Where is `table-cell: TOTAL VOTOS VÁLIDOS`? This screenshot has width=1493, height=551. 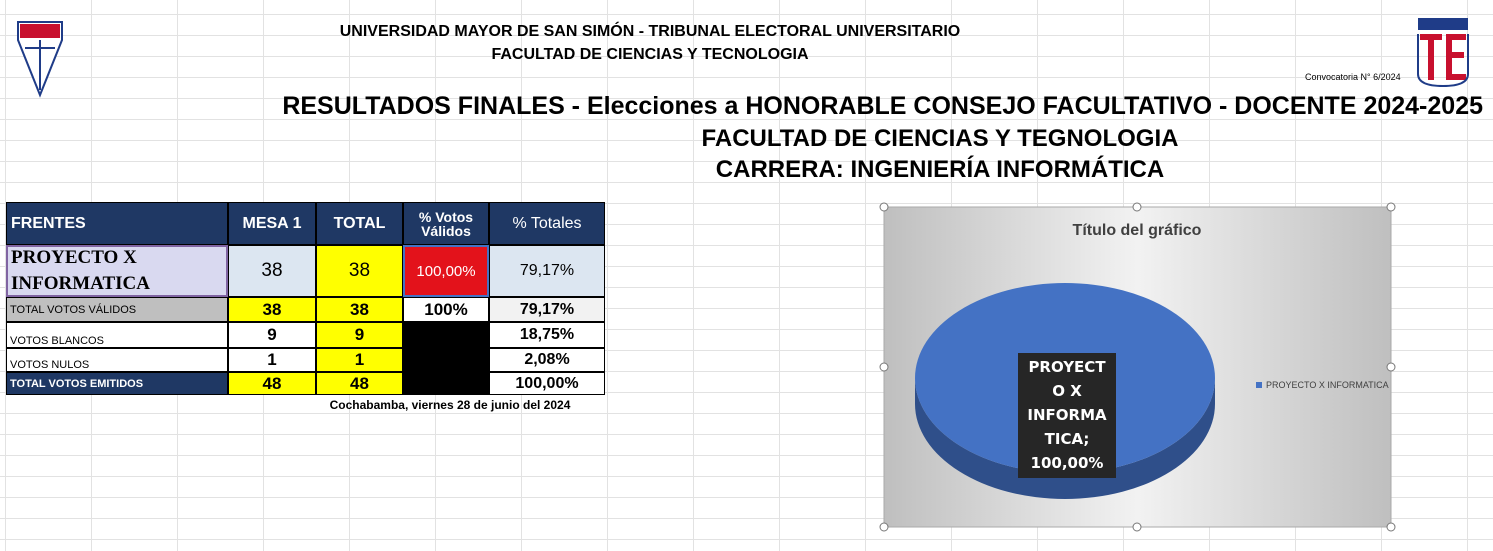 table-cell: TOTAL VOTOS VÁLIDOS is located at coordinates (117, 309).